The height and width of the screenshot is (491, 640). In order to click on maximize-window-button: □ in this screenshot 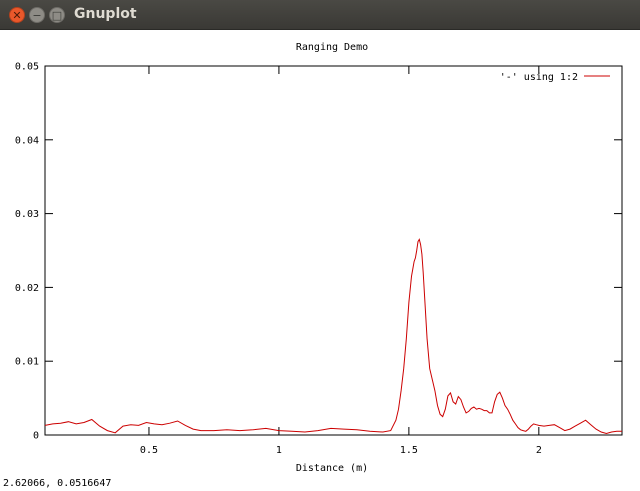, I will do `click(57, 15)`.